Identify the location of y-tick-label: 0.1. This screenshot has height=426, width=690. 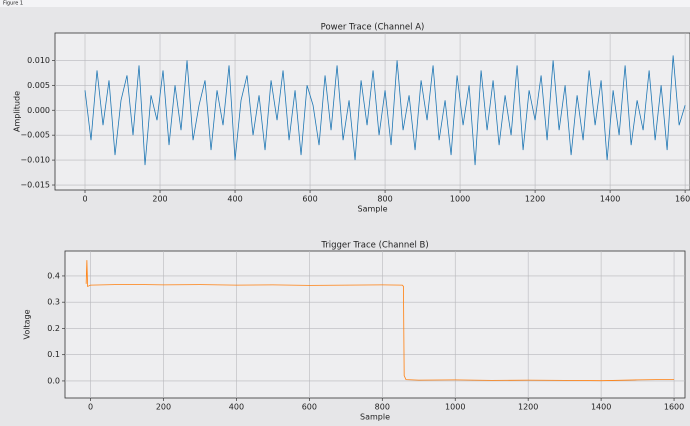
(53, 354).